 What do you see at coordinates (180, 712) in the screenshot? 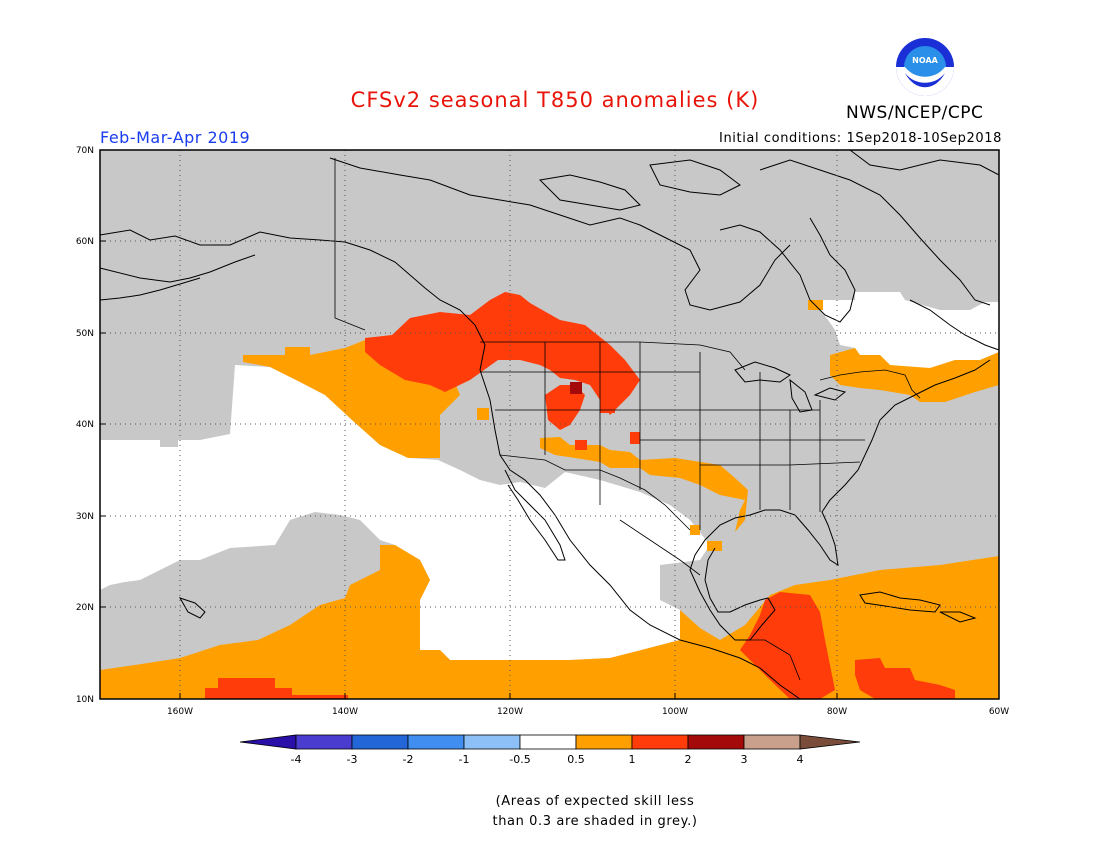
I see `lon-label-160w: 160W` at bounding box center [180, 712].